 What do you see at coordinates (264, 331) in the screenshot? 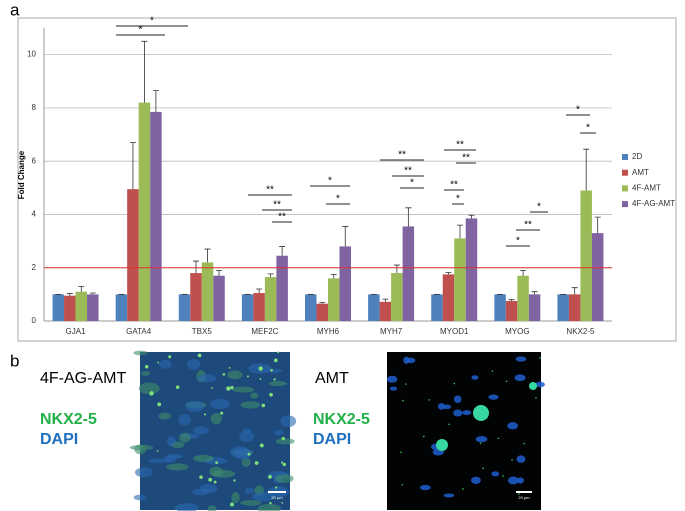
I see `x-tick-label: MEF2C` at bounding box center [264, 331].